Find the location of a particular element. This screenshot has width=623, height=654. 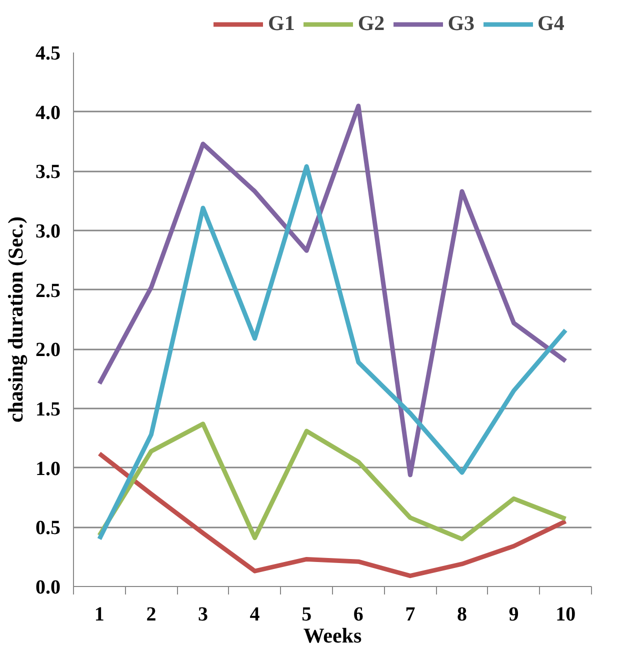

legend-label: G2 is located at coordinates (371, 23).